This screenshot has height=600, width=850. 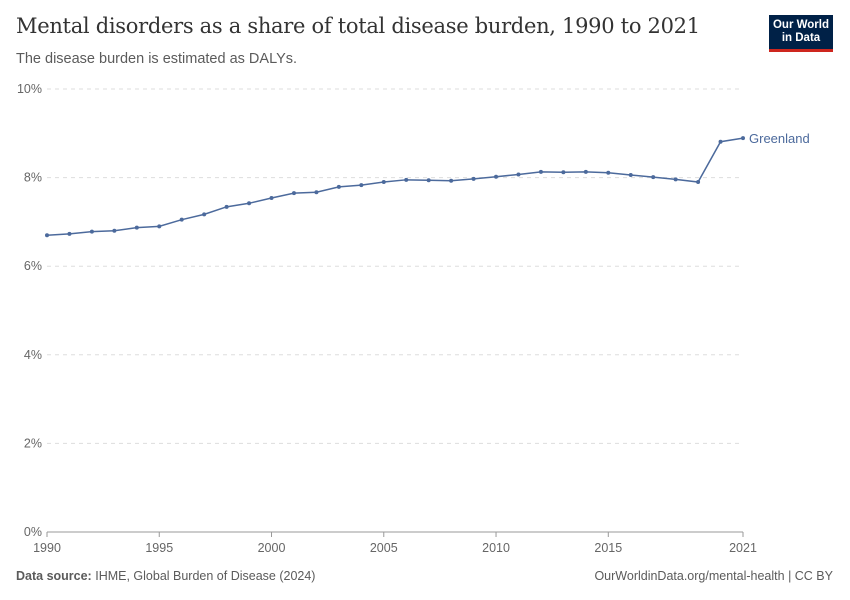 What do you see at coordinates (496, 548) in the screenshot?
I see `x-tick-label: 2010` at bounding box center [496, 548].